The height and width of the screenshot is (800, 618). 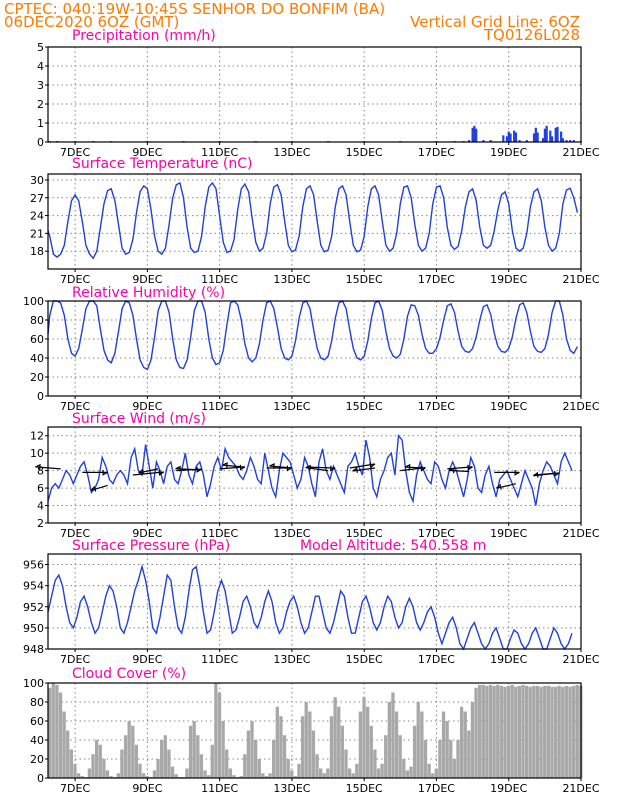 What do you see at coordinates (580, 279) in the screenshot?
I see `x-tick-label: 21DEC` at bounding box center [580, 279].